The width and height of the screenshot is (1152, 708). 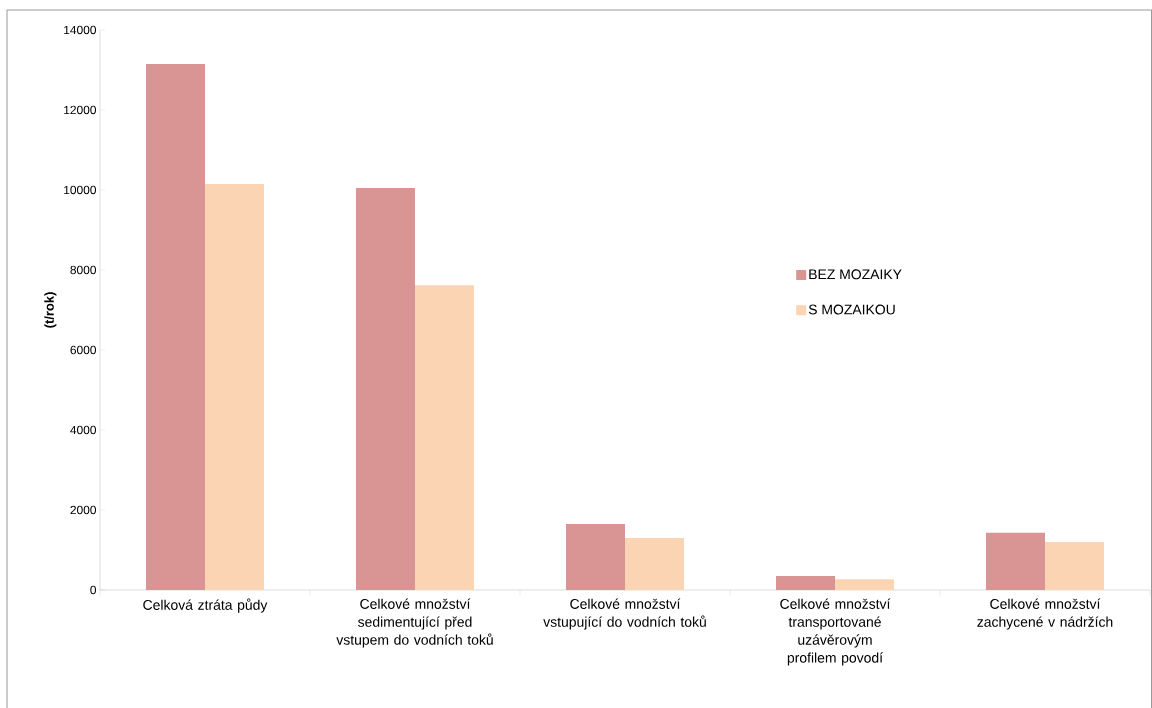 I want to click on y-tick-label: 12000, so click(x=80, y=110).